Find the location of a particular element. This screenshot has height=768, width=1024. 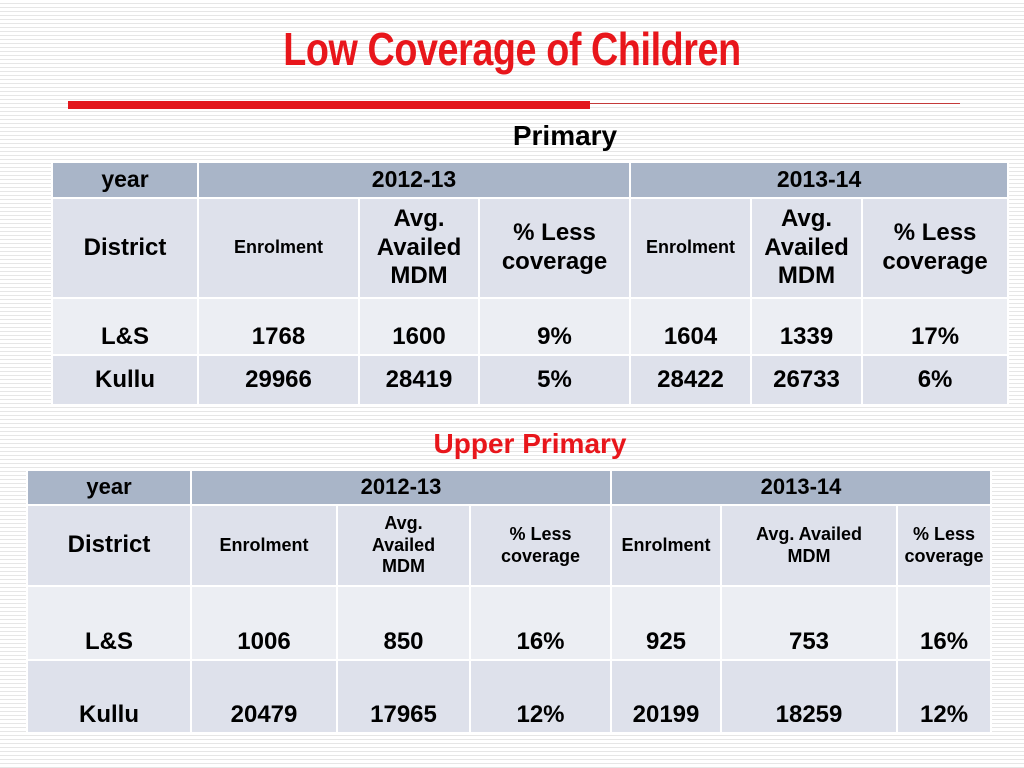

avg-mdm-cell: 753 is located at coordinates (809, 623).